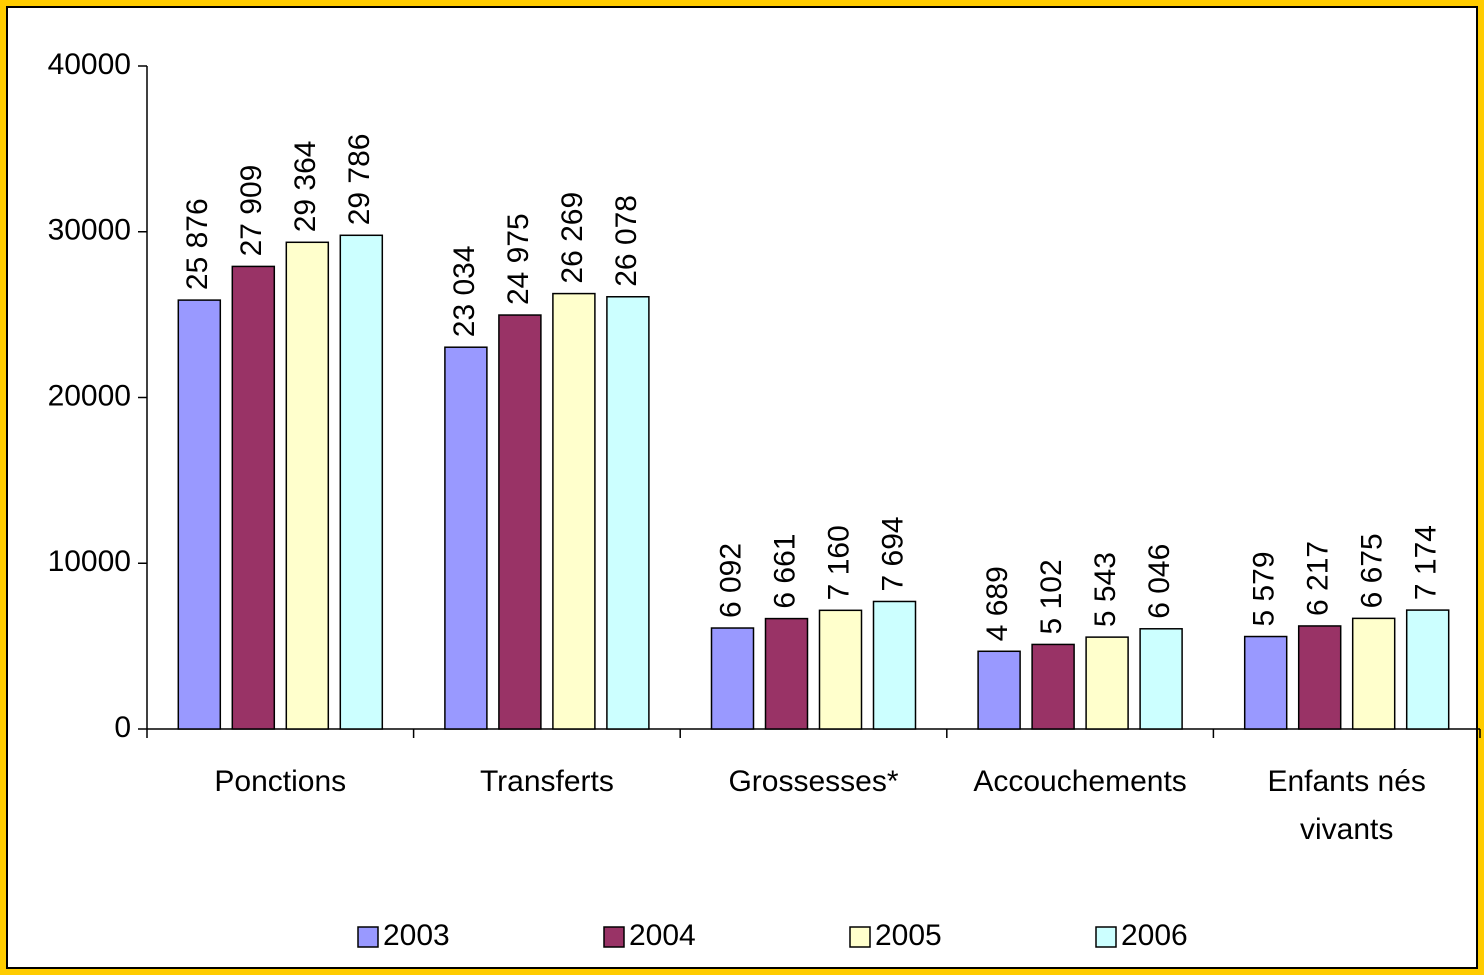  I want to click on y-tick-label: 30000, so click(89, 230).